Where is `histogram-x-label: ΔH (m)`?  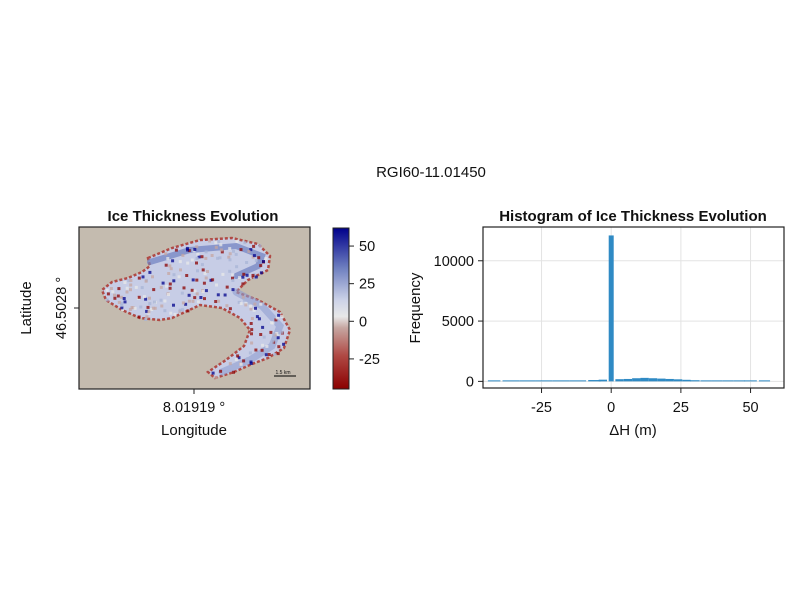
histogram-x-label: ΔH (m) is located at coordinates (633, 430).